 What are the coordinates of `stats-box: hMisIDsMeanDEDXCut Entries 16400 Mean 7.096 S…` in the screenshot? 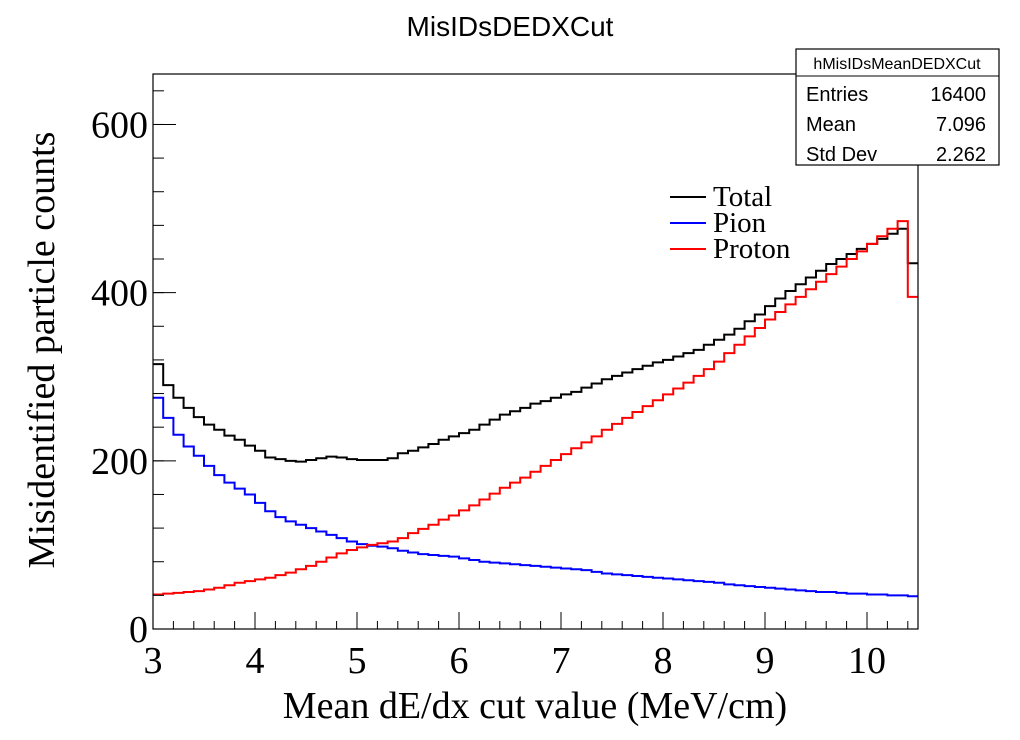 It's located at (897, 107).